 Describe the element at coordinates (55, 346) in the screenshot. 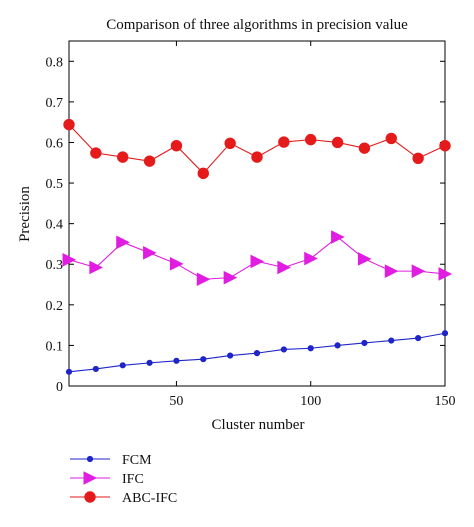

I see `y-tick-label: 0.1` at that location.